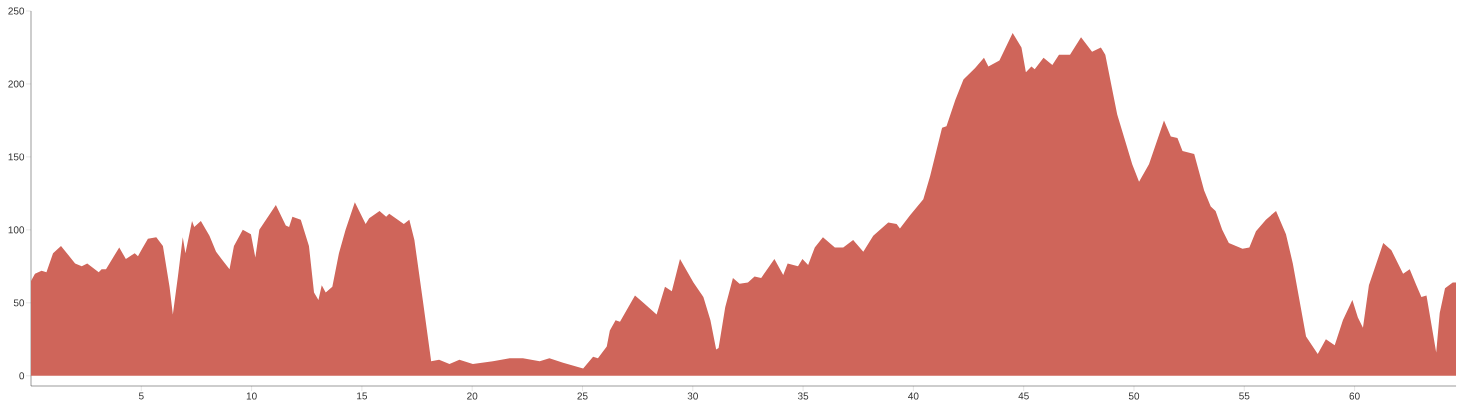 The width and height of the screenshot is (1462, 410). What do you see at coordinates (1023, 396) in the screenshot?
I see `x-tick-label: 45` at bounding box center [1023, 396].